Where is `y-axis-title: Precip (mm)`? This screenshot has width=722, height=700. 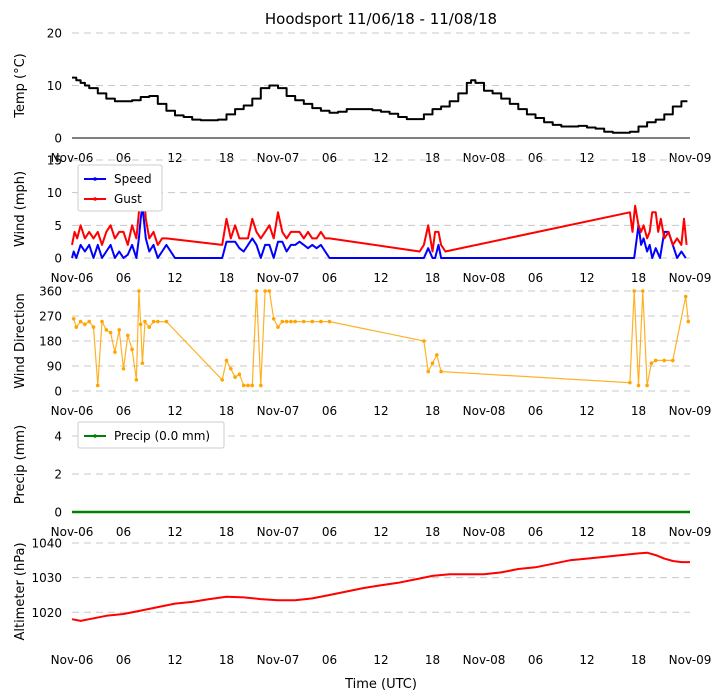 y-axis-title: Precip (mm) is located at coordinates (20, 464).